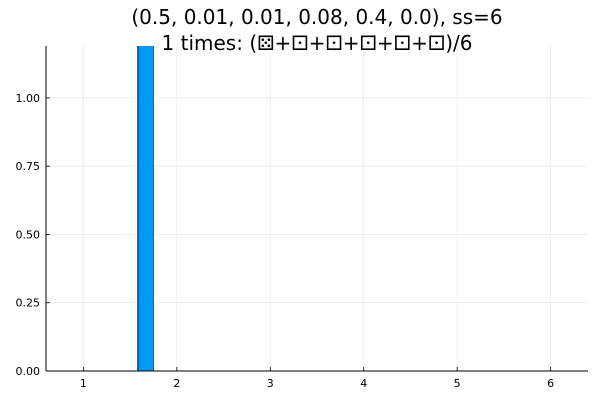  Describe the element at coordinates (83, 383) in the screenshot. I see `x-tick-label-0: 1` at that location.